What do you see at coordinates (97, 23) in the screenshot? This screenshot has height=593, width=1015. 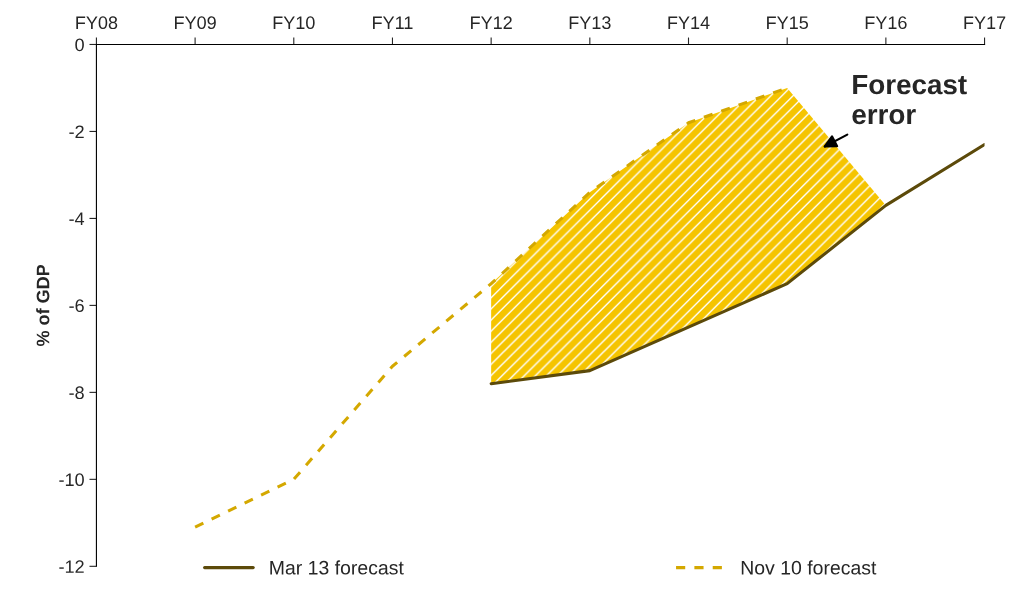 I see `x-tick-label: FY08` at bounding box center [97, 23].